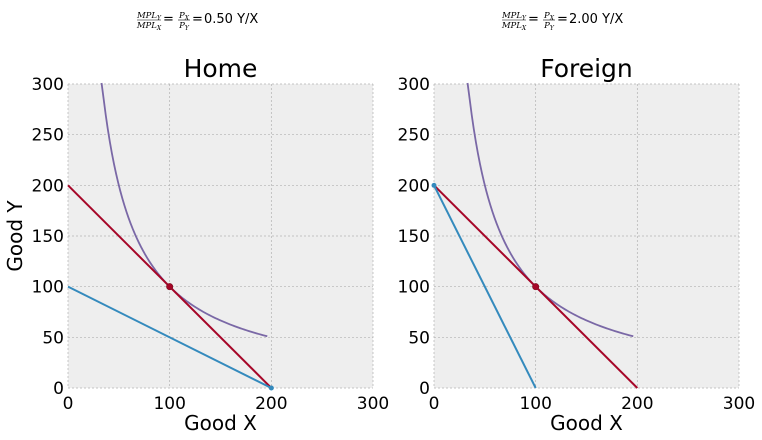 Image resolution: width=762 pixels, height=440 pixels. I want to click on panel-1-rhs-denominator-main: P, so click(181, 26).